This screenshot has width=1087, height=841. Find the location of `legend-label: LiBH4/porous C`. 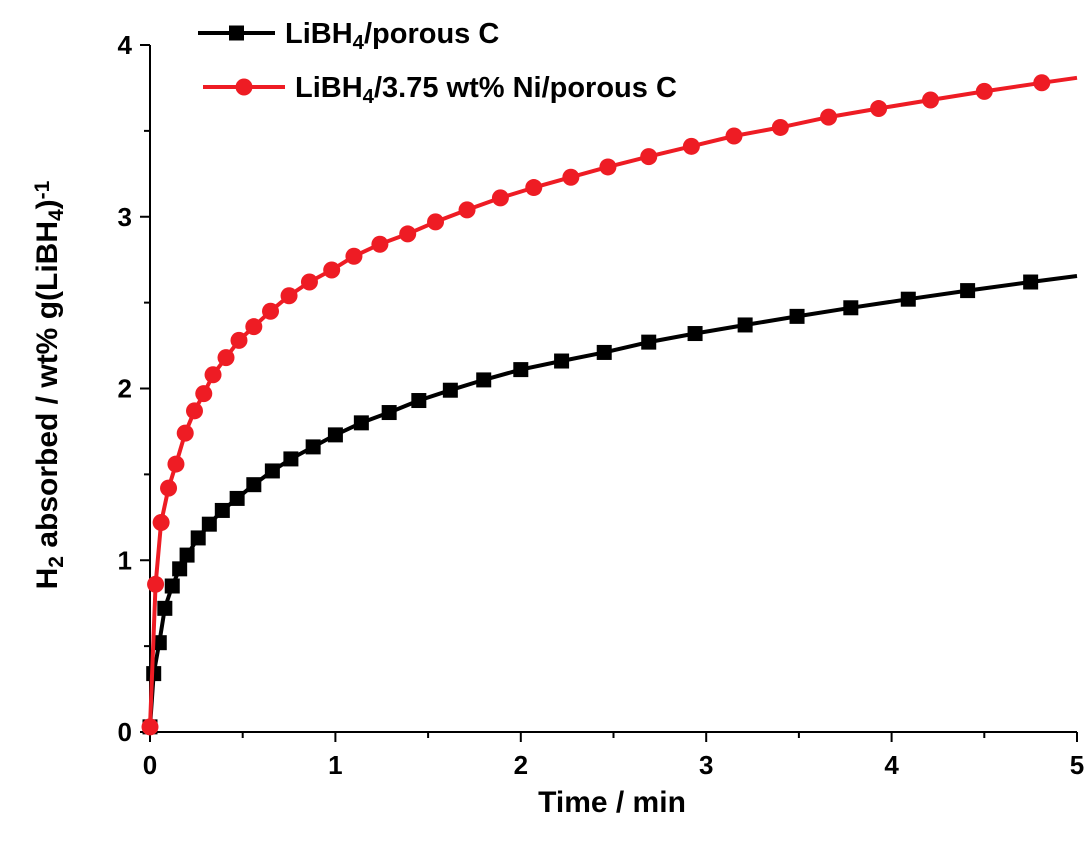

legend-label: LiBH4/porous C is located at coordinates (392, 36).